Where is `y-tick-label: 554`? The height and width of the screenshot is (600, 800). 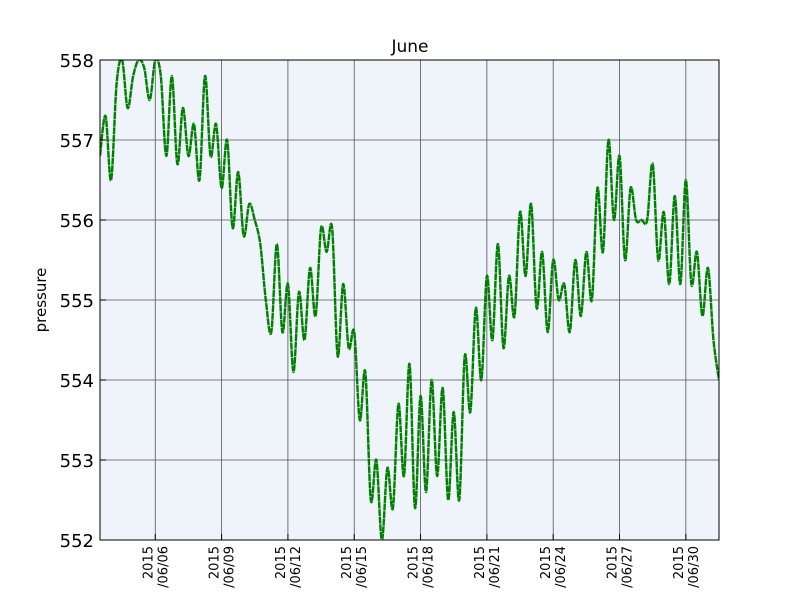
y-tick-label: 554 is located at coordinates (77, 381).